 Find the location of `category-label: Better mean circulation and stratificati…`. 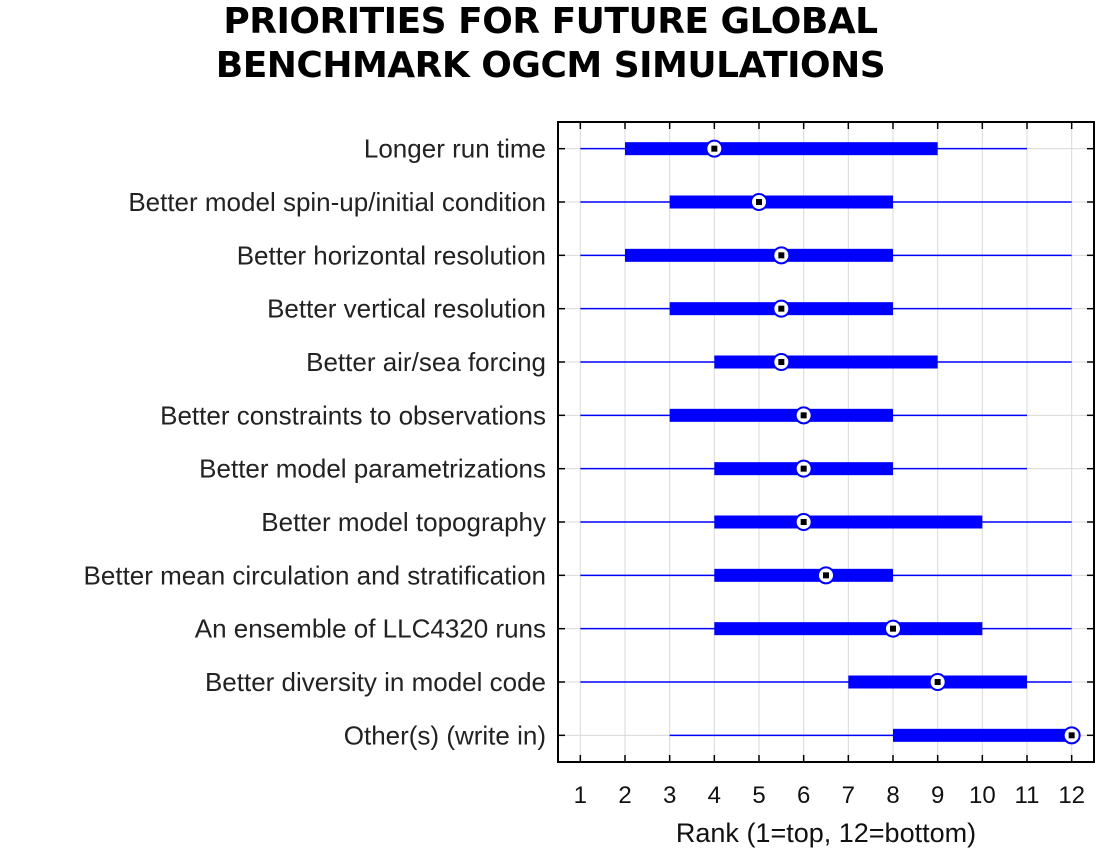

category-label: Better mean circulation and stratificati… is located at coordinates (315, 575).